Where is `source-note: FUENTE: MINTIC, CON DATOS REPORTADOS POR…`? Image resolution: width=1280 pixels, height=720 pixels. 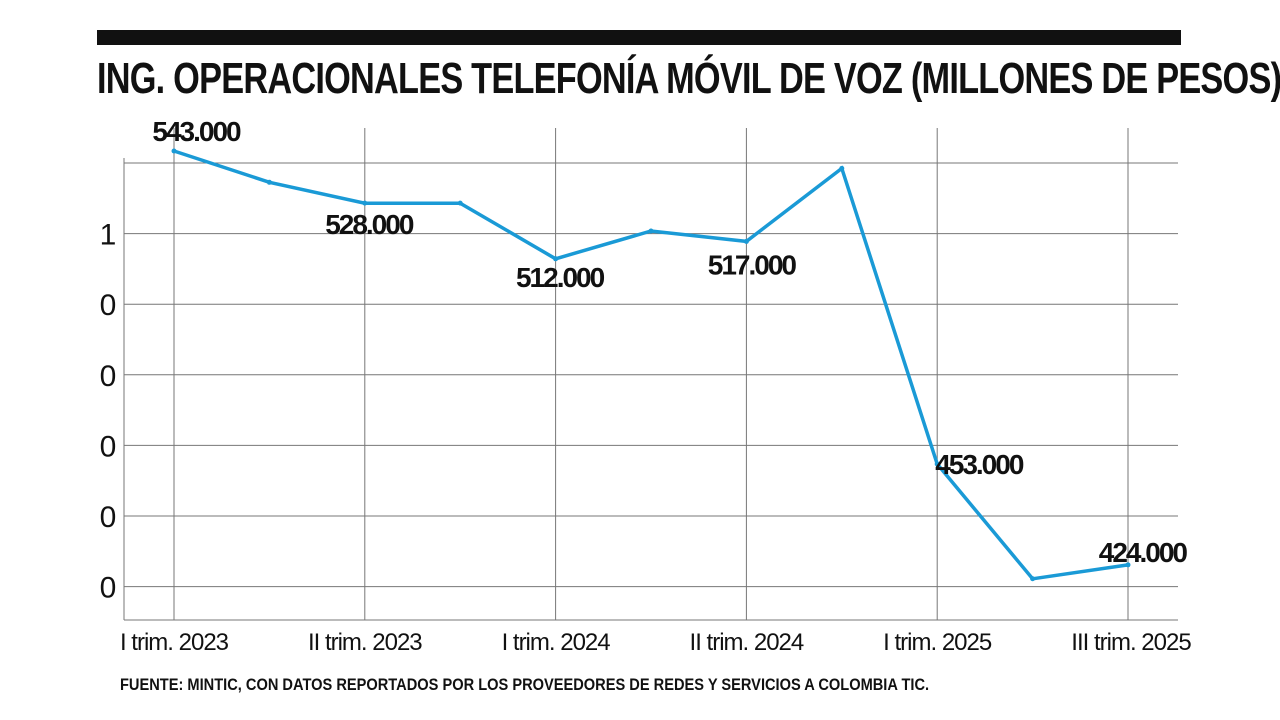
source-note: FUENTE: MINTIC, CON DATOS REPORTADOS POR… is located at coordinates (525, 684).